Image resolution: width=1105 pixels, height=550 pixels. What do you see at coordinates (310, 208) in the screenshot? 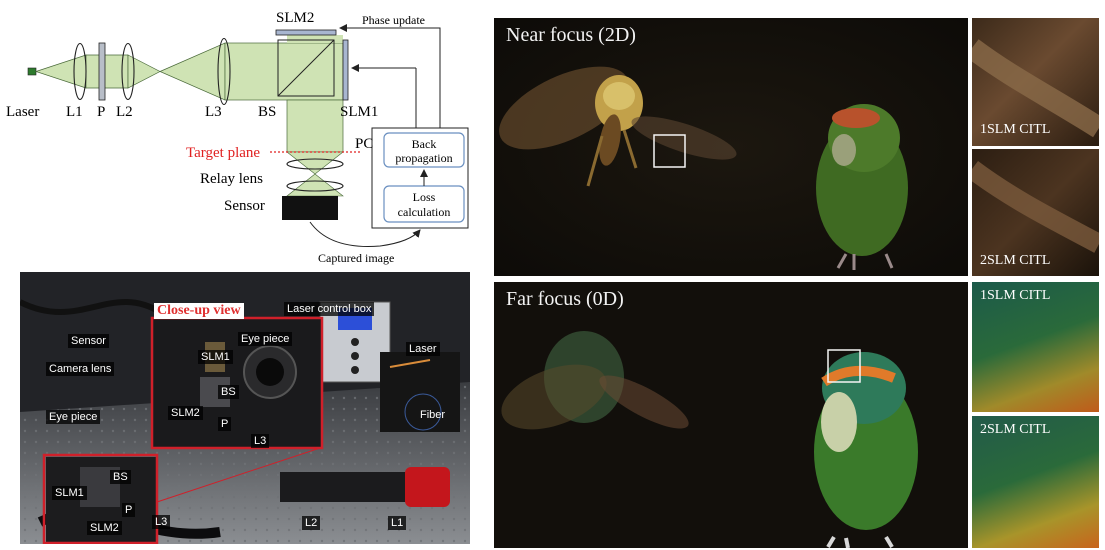
I see `sensor-icon` at bounding box center [310, 208].